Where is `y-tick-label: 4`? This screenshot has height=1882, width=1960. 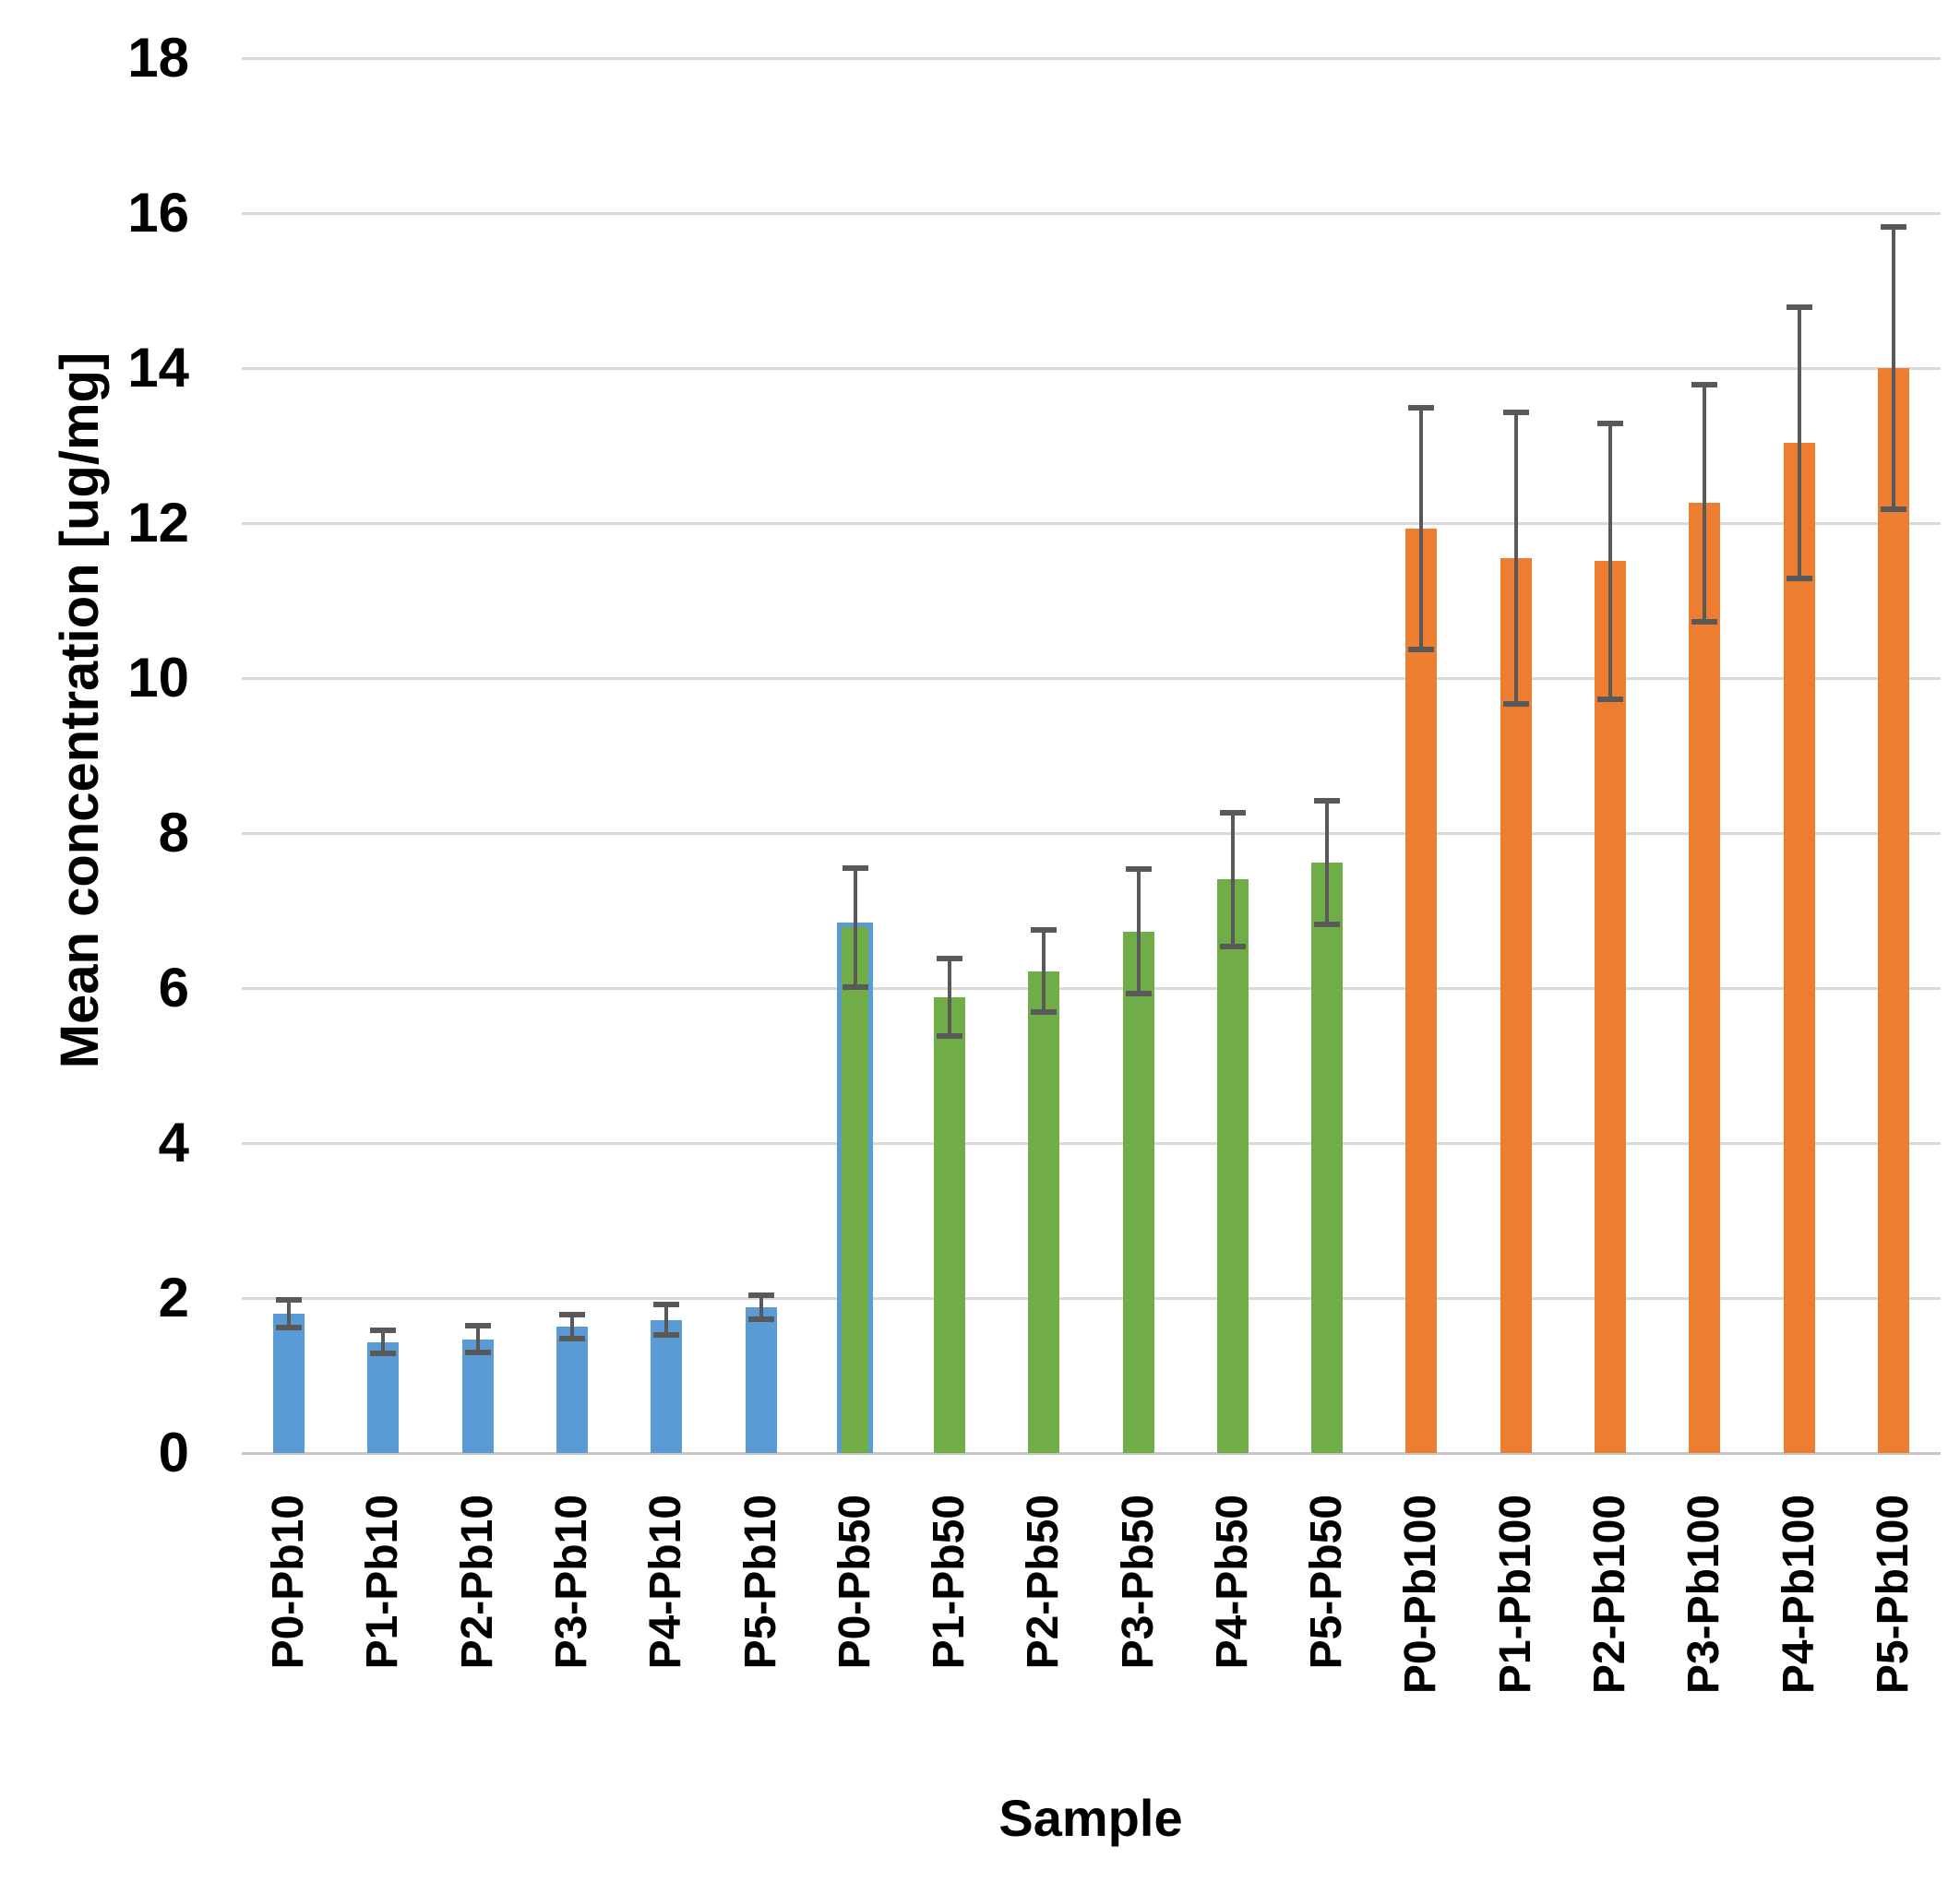 y-tick-label: 4 is located at coordinates (173, 1142).